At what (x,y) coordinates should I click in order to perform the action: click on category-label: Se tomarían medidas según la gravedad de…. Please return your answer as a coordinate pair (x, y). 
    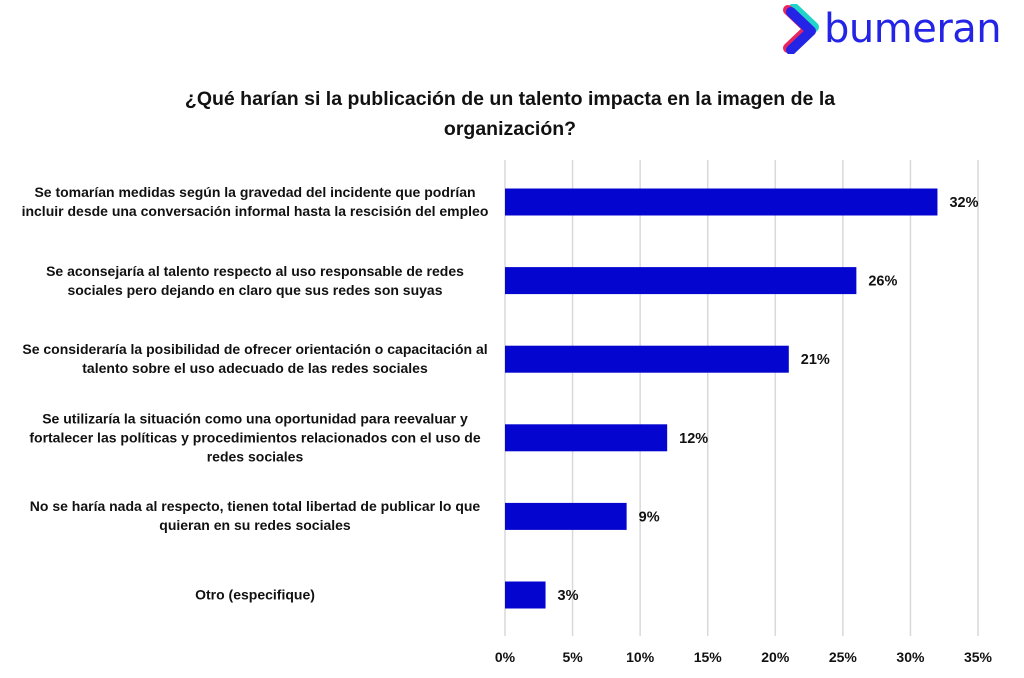
    Looking at the image, I should click on (255, 201).